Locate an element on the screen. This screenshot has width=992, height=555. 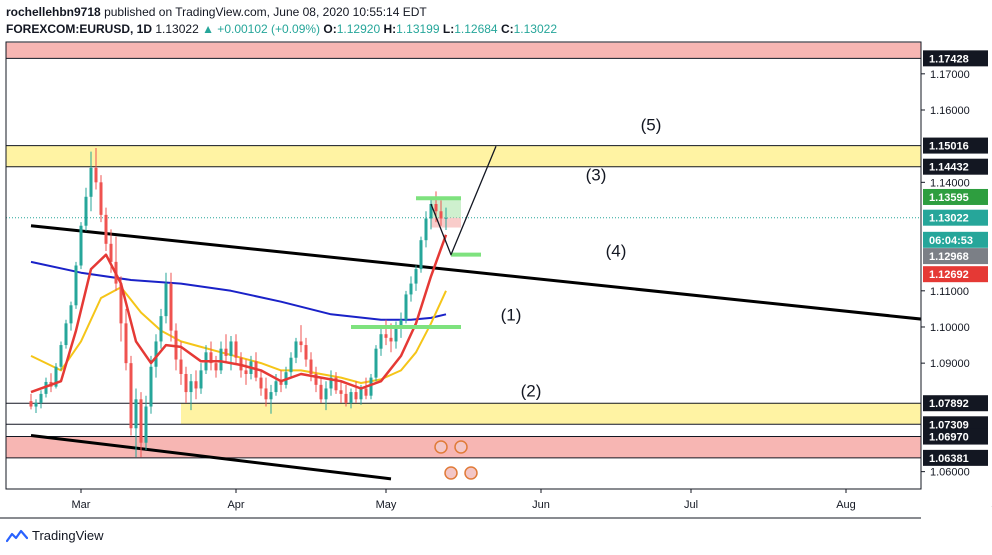
price-label: 1.07892 is located at coordinates (955, 403).